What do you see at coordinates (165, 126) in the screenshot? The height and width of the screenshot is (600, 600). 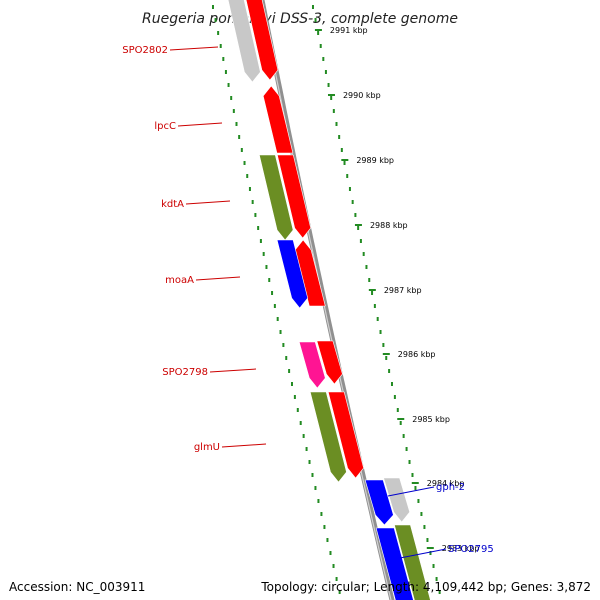 I see `gene-label-lpcC: lpcC` at bounding box center [165, 126].